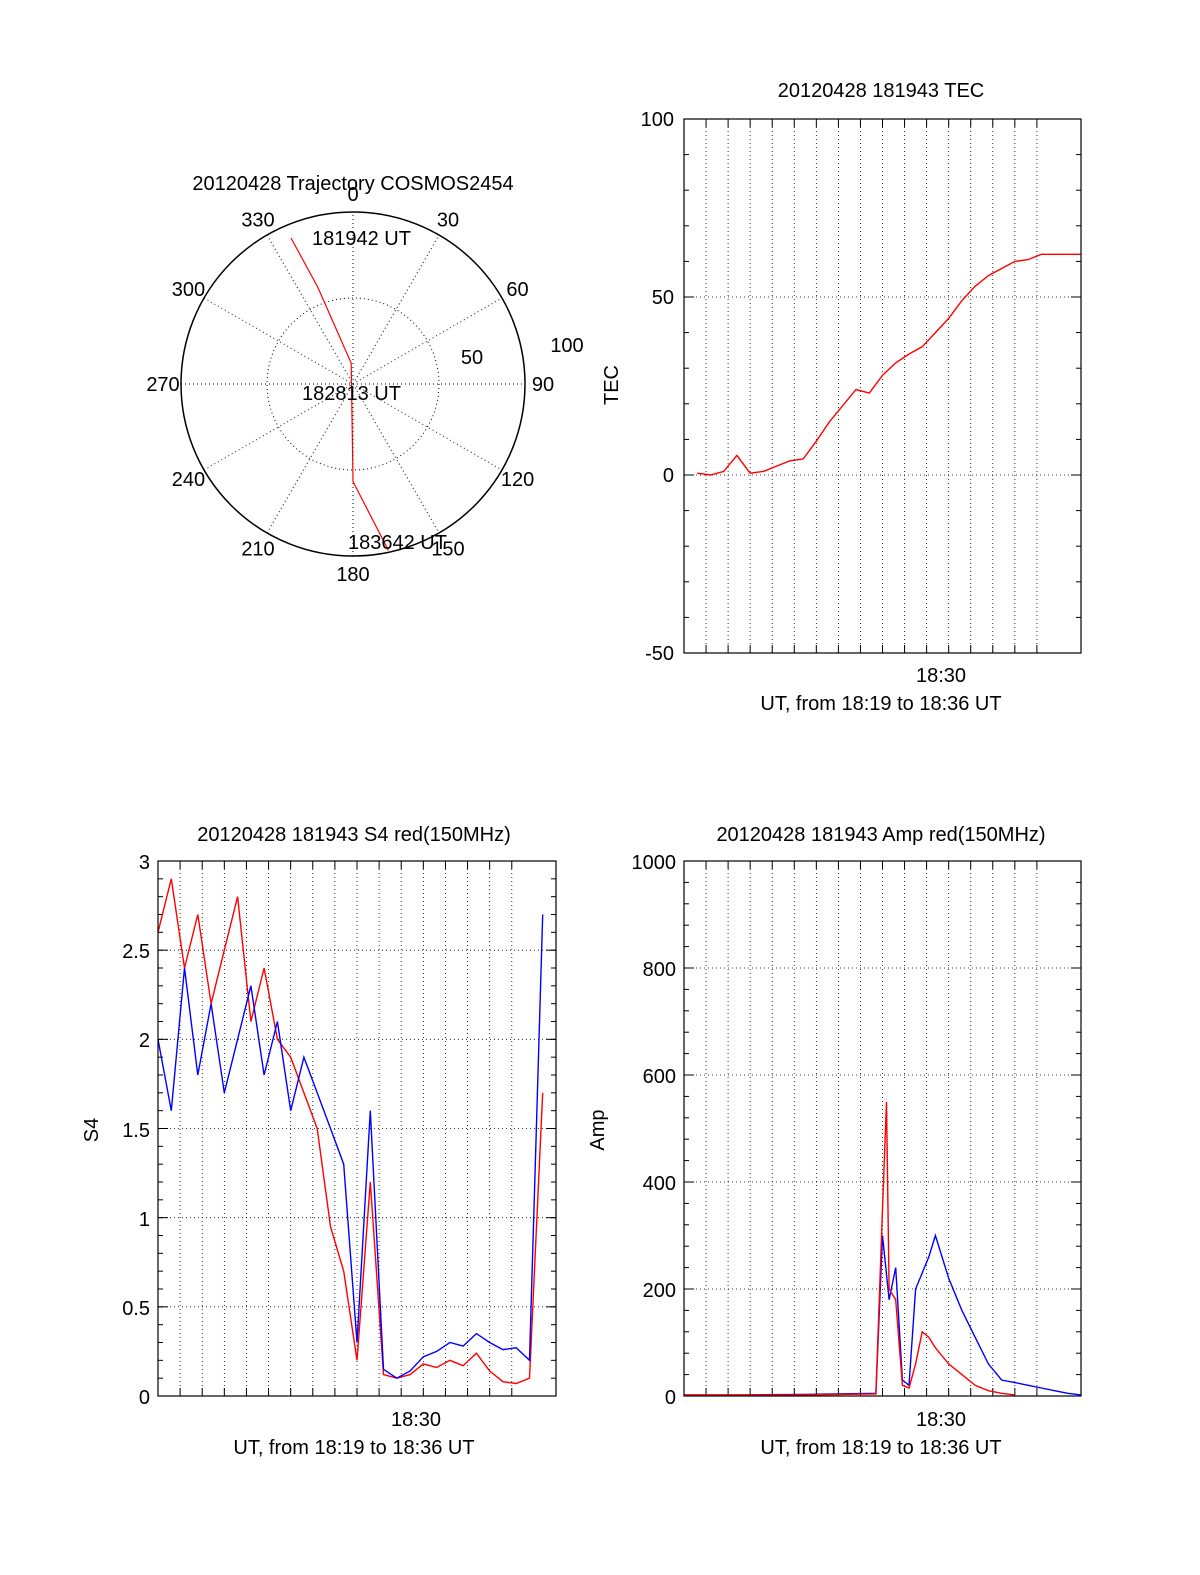  I want to click on tec-ytick-label: 100, so click(657, 120).